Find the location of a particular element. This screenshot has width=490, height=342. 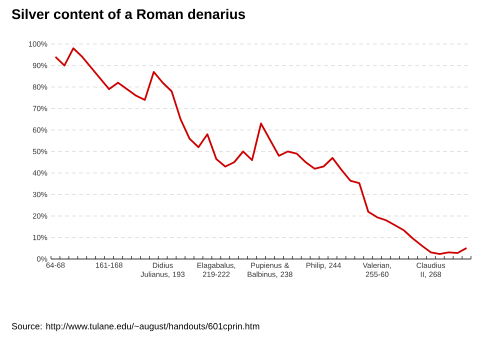

chart-title: Silver content of a Roman denarius is located at coordinates (129, 14).